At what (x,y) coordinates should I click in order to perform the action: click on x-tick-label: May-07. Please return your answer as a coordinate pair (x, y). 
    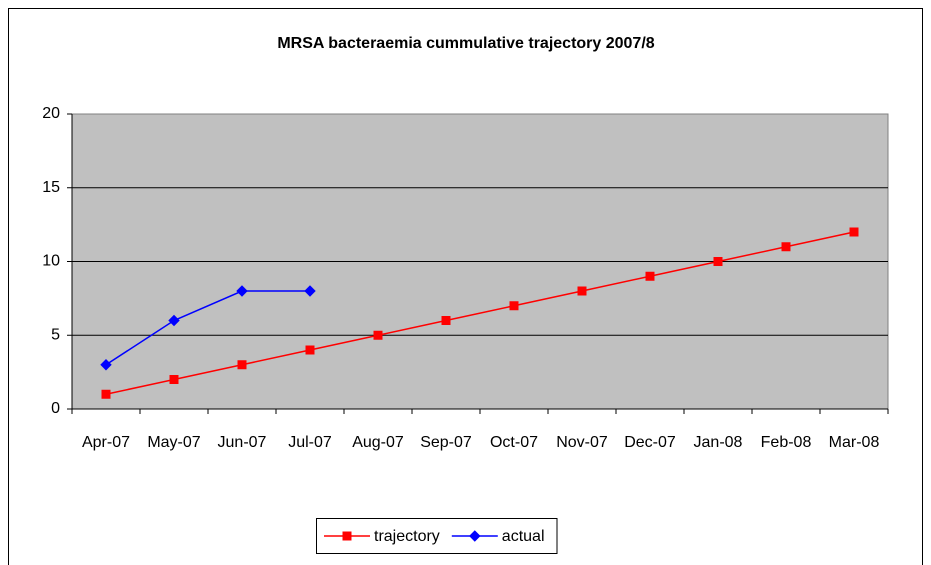
    Looking at the image, I should click on (173, 442).